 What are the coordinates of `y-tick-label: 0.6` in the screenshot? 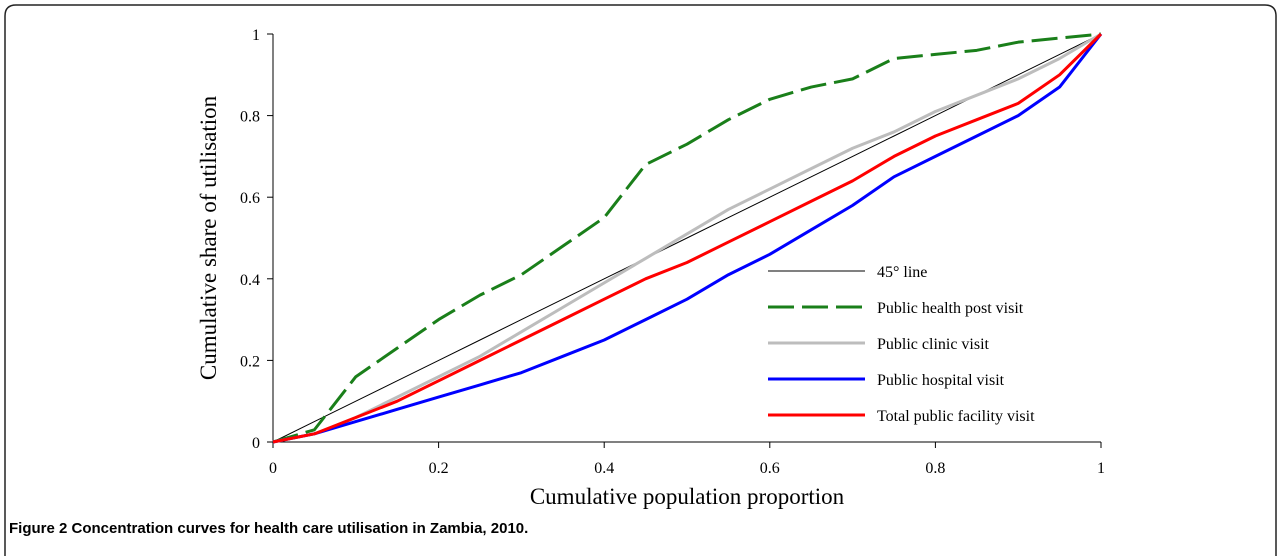 It's located at (250, 198).